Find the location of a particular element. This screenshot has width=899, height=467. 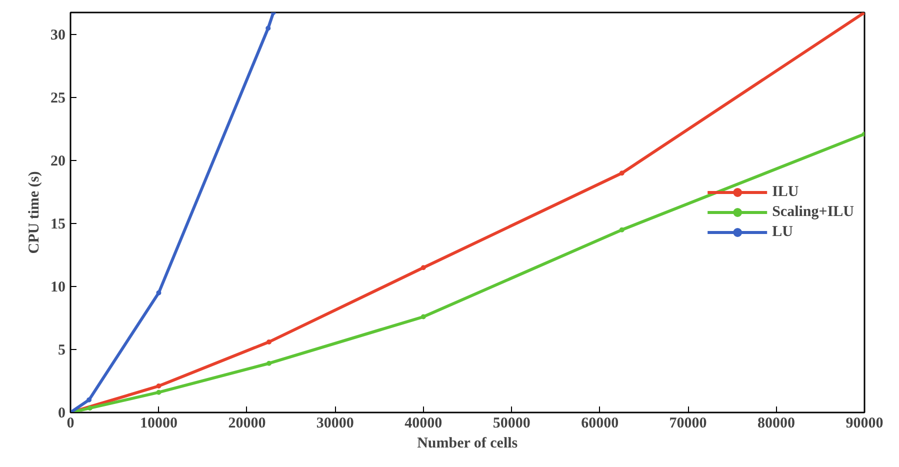

y-tick-label: 20 is located at coordinates (58, 162).